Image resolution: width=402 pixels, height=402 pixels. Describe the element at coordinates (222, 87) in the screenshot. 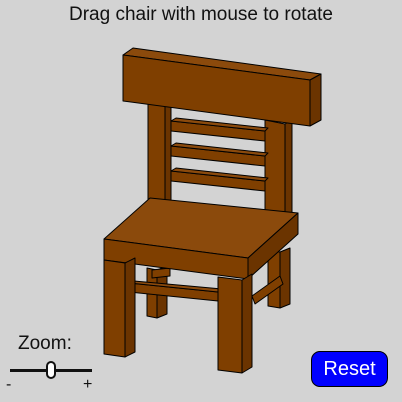

I see `back-top-rail` at that location.